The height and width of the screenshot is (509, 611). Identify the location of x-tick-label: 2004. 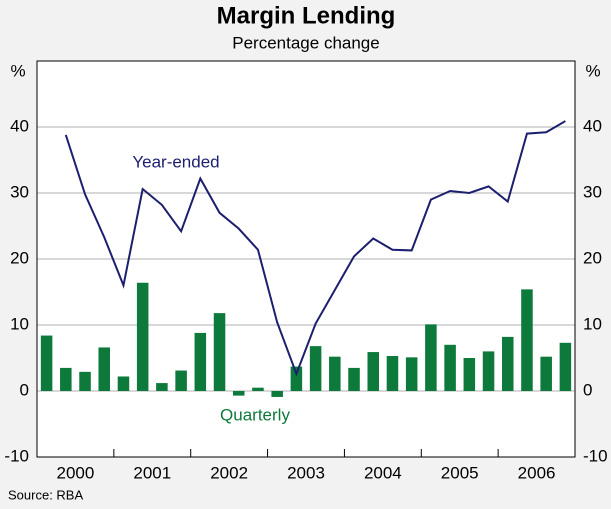
(383, 472).